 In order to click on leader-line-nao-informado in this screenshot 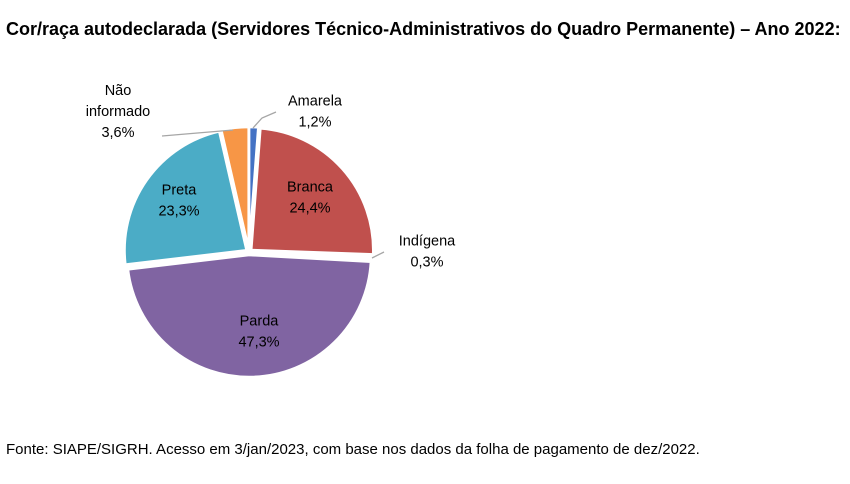, I will do `click(197, 133)`.